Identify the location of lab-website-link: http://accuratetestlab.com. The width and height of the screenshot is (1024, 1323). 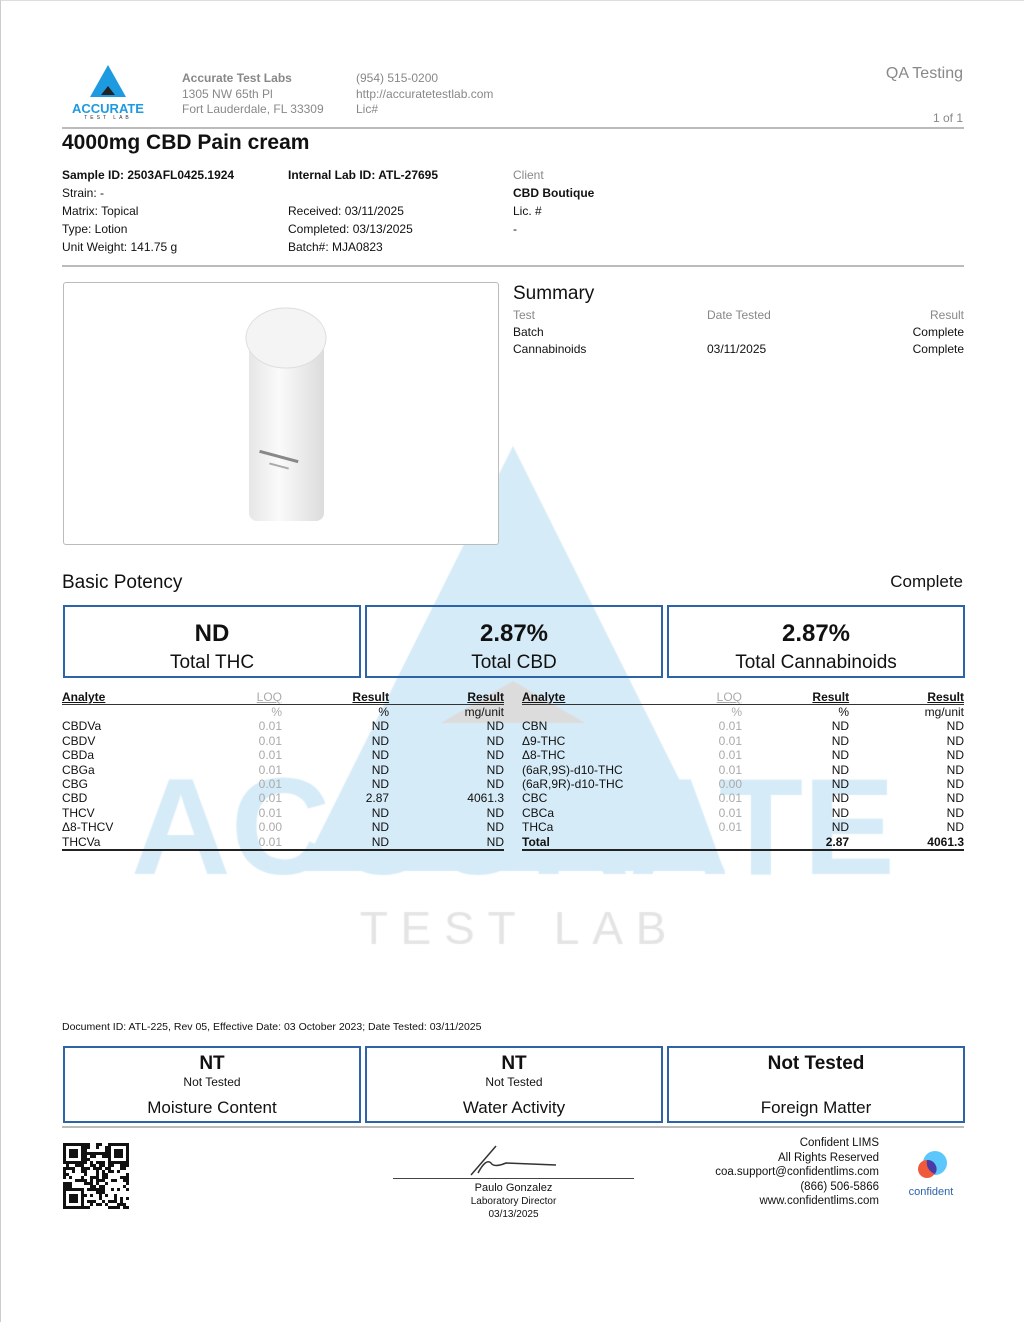
(425, 93).